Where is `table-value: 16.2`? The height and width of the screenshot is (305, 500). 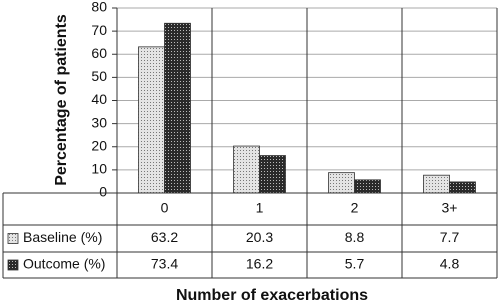
table-value: 16.2 is located at coordinates (259, 264).